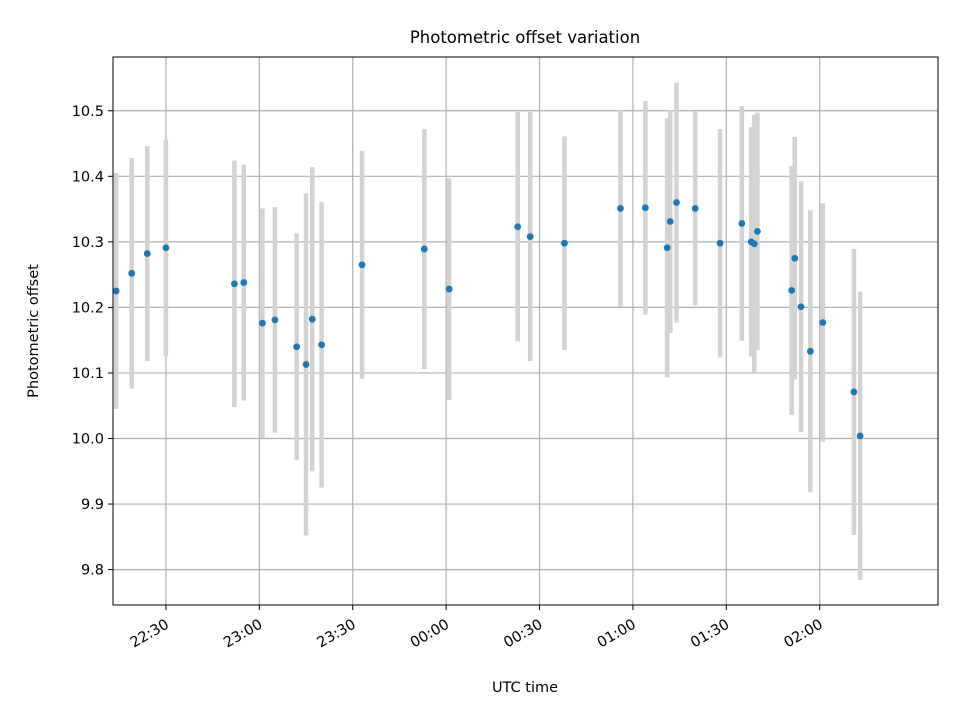 This screenshot has width=960, height=720. I want to click on chart-title: Photometric offset variation, so click(525, 37).